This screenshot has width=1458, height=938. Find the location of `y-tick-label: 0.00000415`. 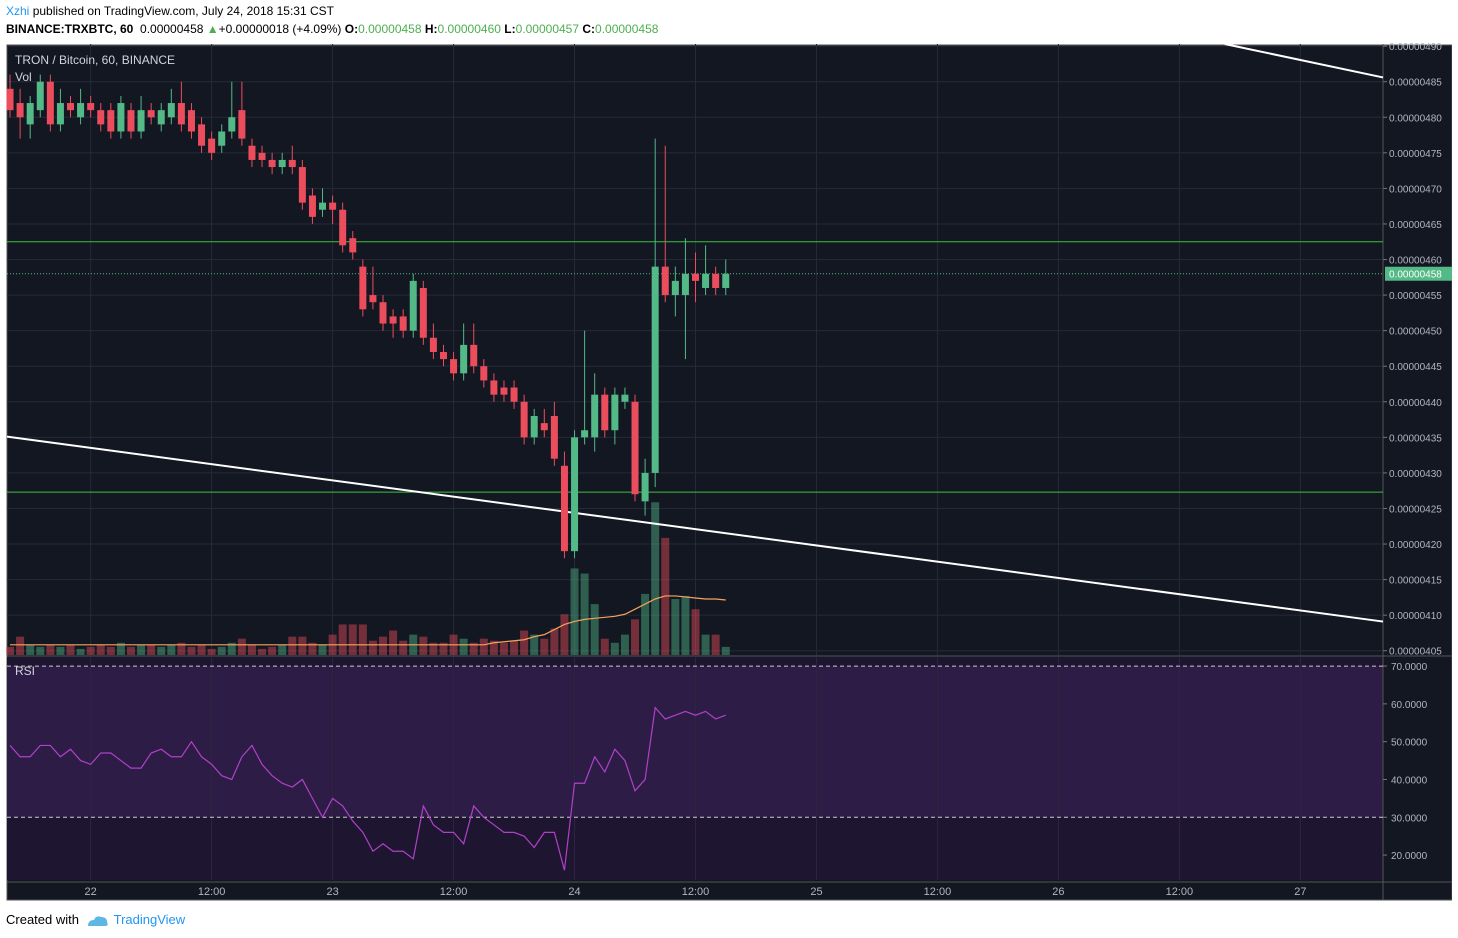

y-tick-label: 0.00000415 is located at coordinates (1415, 581).